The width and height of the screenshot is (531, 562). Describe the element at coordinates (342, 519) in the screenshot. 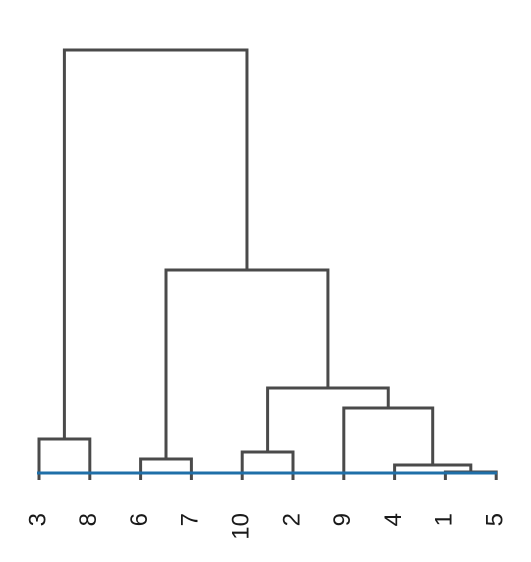

I see `leaf-label: 9` at that location.